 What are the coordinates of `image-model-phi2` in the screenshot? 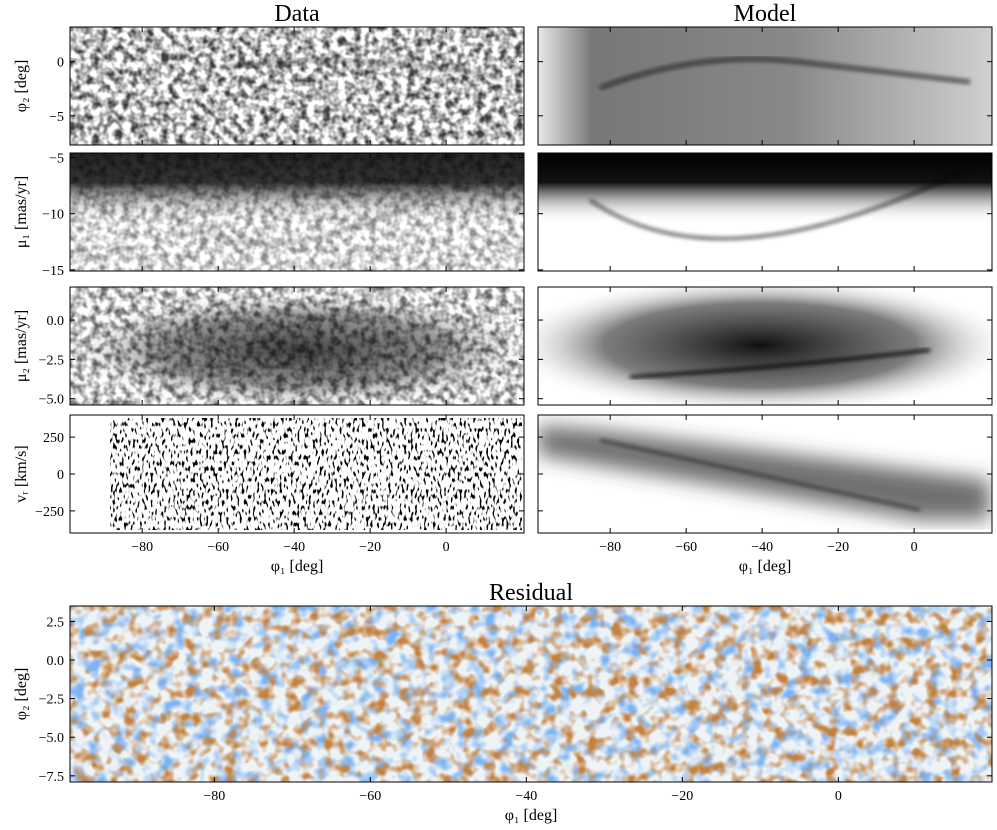 It's located at (765, 86).